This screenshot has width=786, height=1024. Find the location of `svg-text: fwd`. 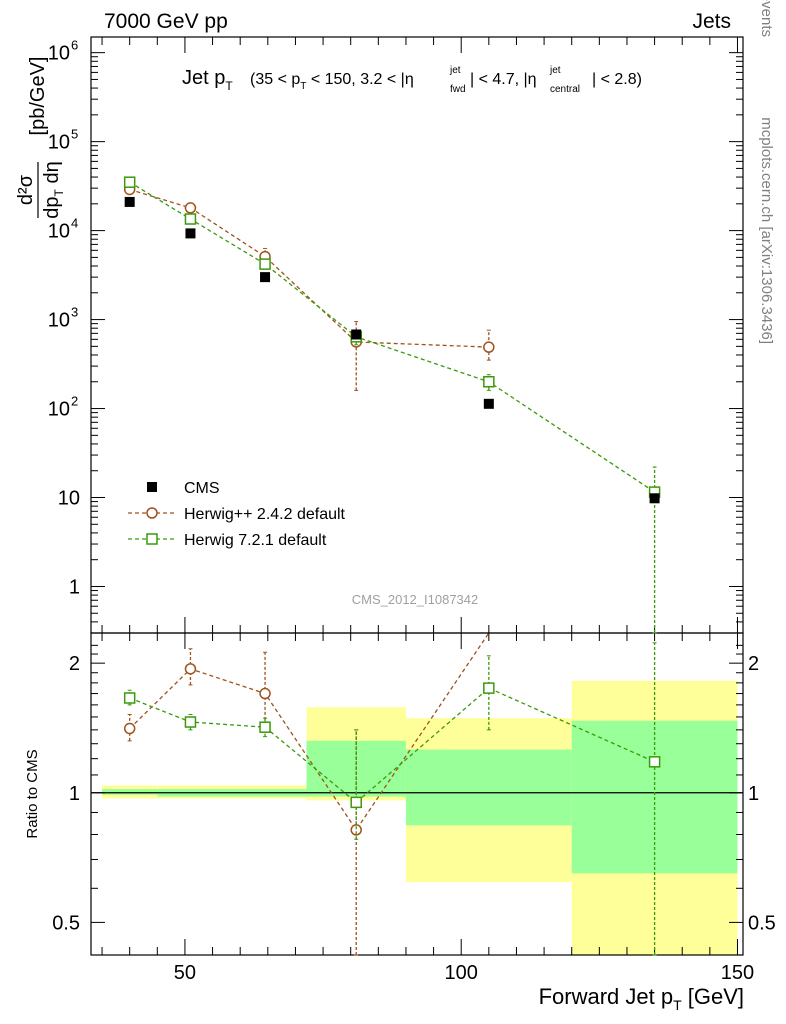

svg-text: fwd is located at coordinates (458, 89).